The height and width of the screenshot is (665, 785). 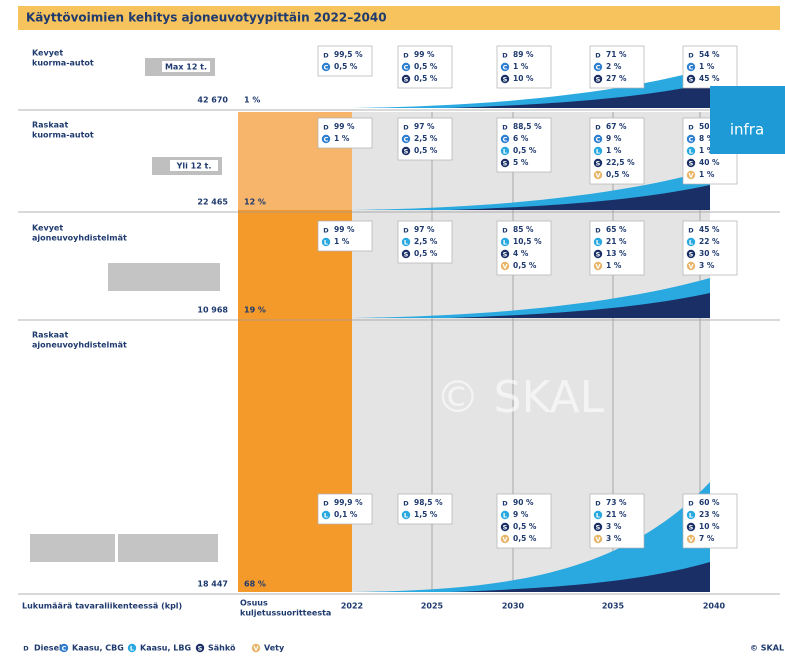 What do you see at coordinates (212, 584) in the screenshot?
I see `vehicle-count: 18 447` at bounding box center [212, 584].